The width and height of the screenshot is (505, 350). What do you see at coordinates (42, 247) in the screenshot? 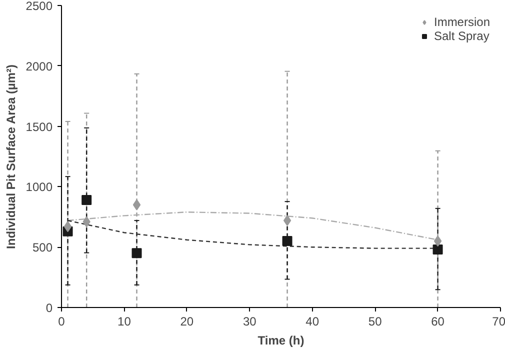
I see `y-tick-label: 500` at bounding box center [42, 247].